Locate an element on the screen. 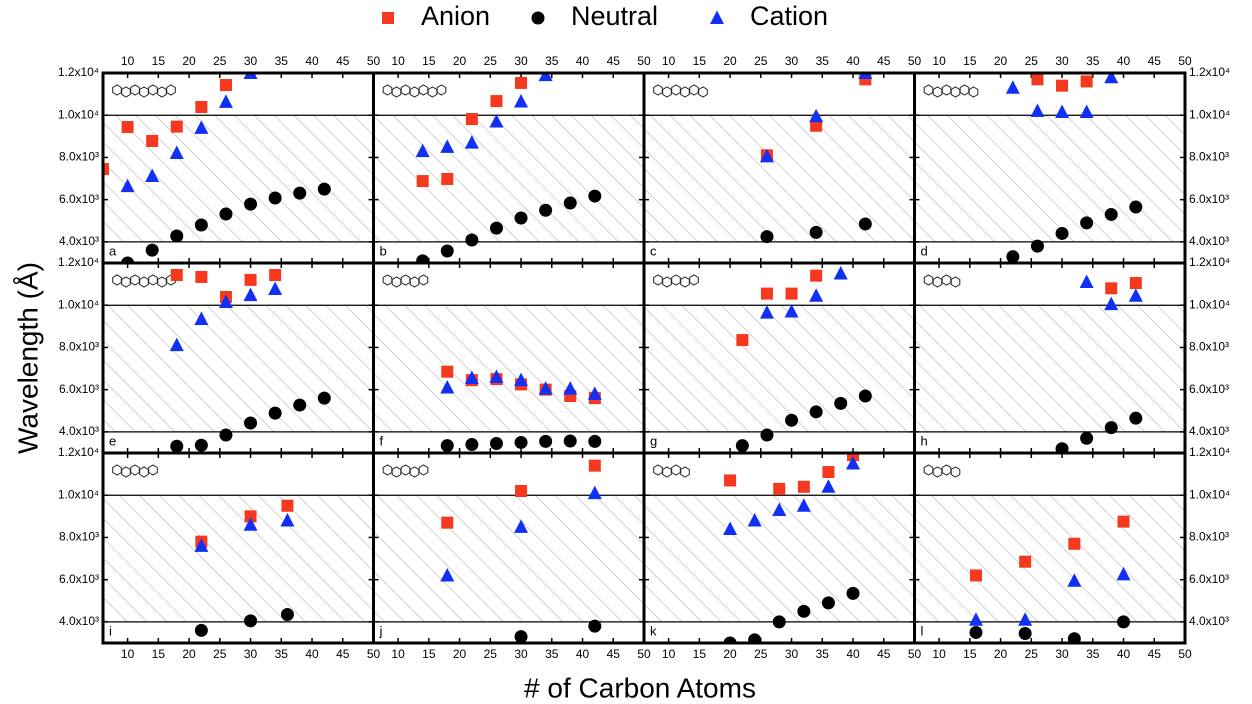 This screenshot has height=704, width=1252. panel-label: g is located at coordinates (653, 440).